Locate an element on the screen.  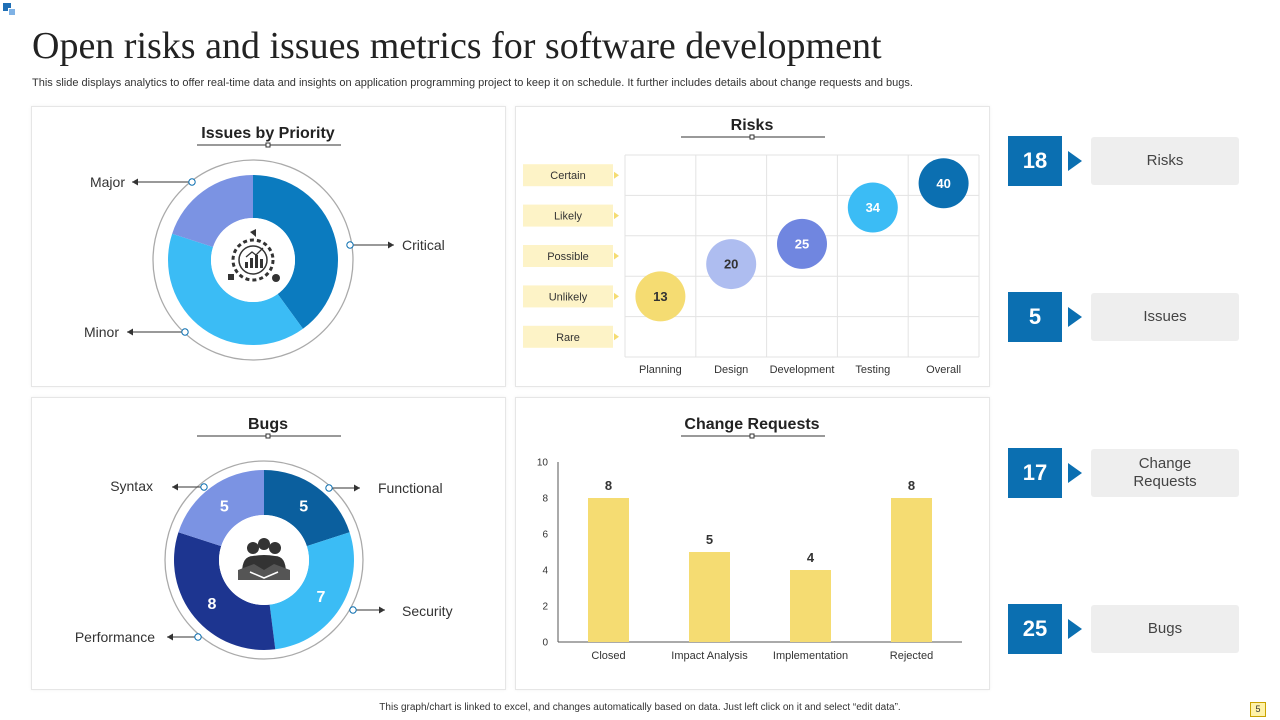
svg-text: 34 is located at coordinates (873, 207).